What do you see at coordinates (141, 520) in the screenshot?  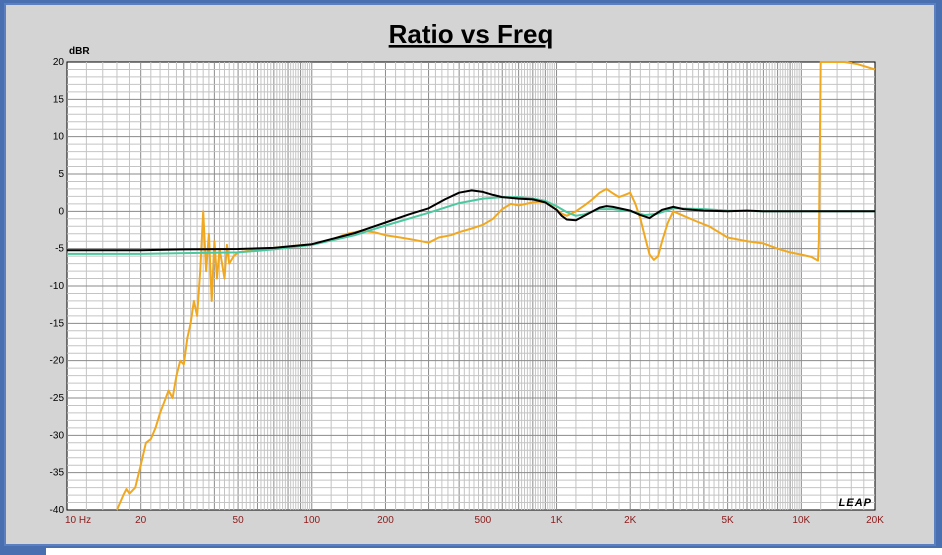 I see `x-tick-label: 20` at bounding box center [141, 520].